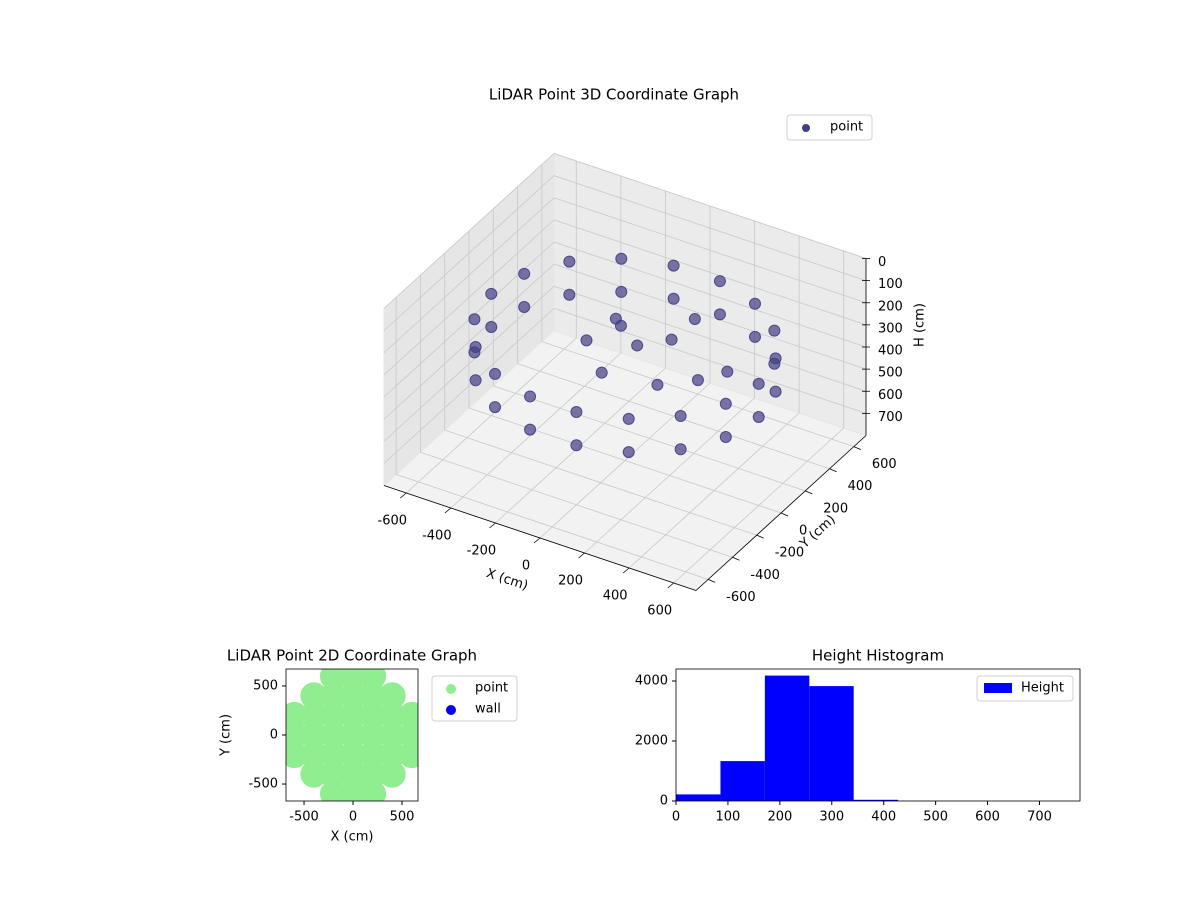 The height and width of the screenshot is (900, 1200). I want to click on z-tick-label: 600, so click(890, 395).